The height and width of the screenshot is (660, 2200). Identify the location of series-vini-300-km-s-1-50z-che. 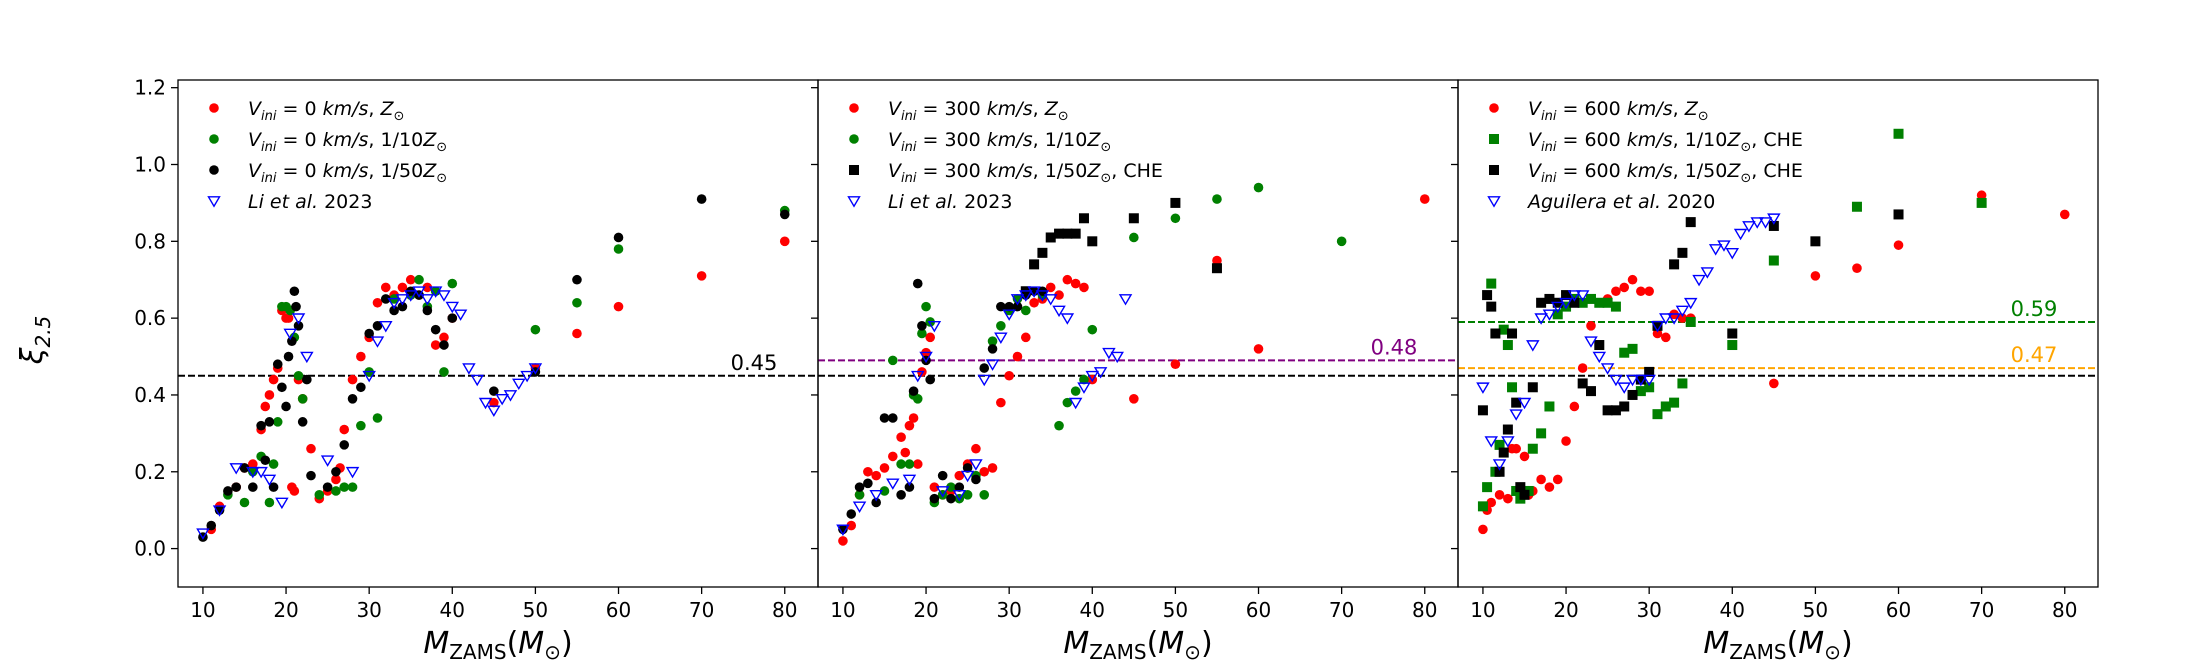
(1121, 247).